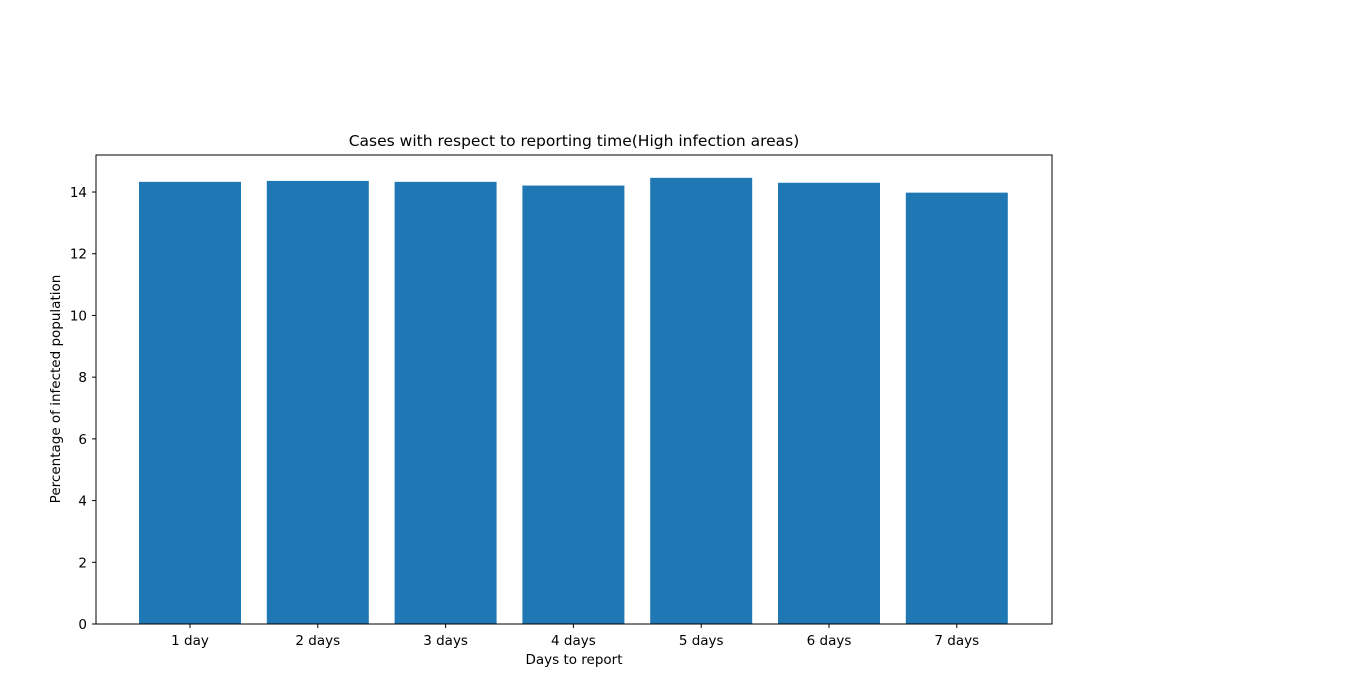 The image size is (1366, 675). What do you see at coordinates (78, 255) in the screenshot?
I see `y-tick-label: 12` at bounding box center [78, 255].